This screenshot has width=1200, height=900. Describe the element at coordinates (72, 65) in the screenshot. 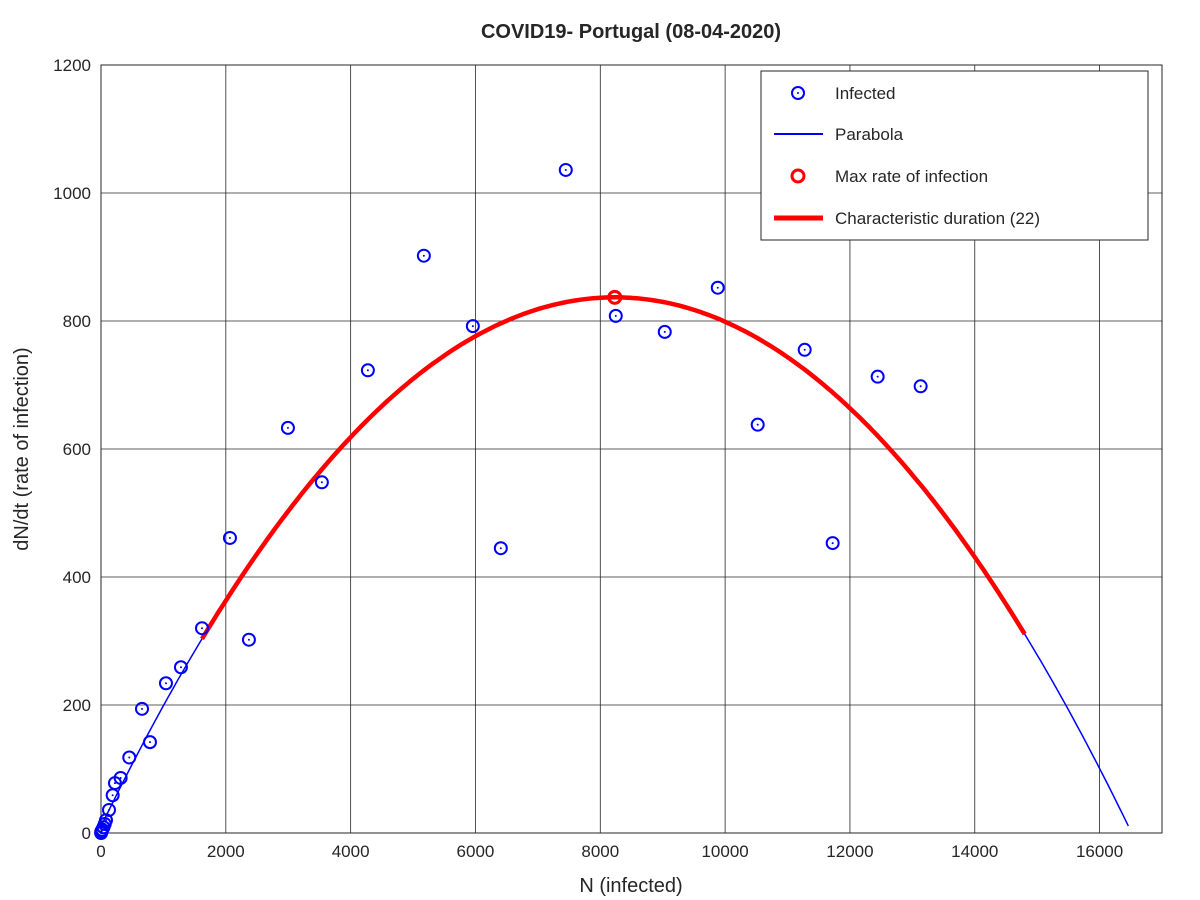

I see `y-tick-label: 1200` at that location.